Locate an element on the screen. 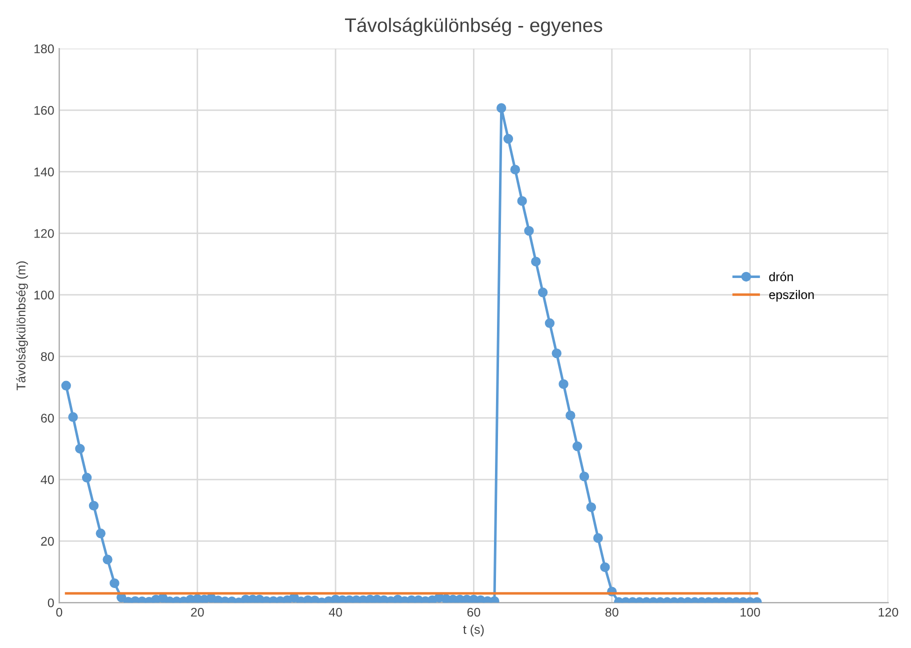 The width and height of the screenshot is (911, 648). x-tick-label: 80 is located at coordinates (611, 612).